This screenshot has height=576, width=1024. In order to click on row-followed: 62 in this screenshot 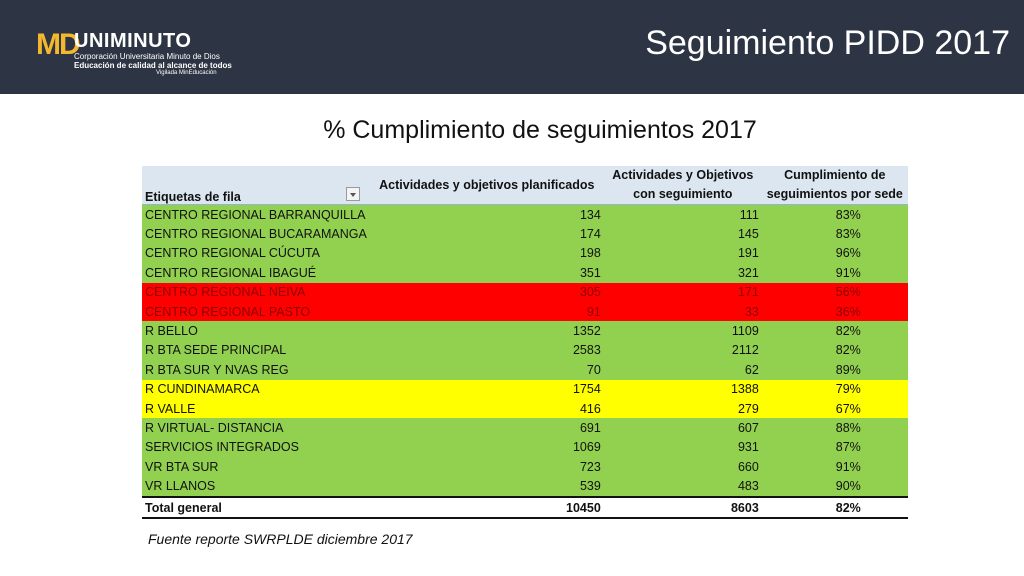, I will do `click(682, 370)`.